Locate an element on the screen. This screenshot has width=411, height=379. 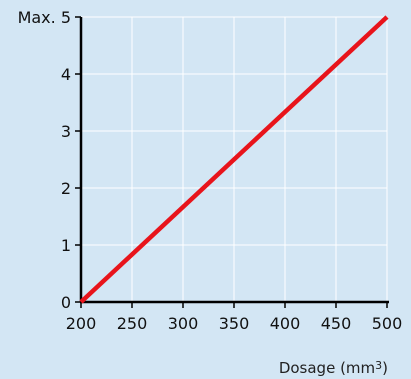
x-tick-label: 500 is located at coordinates (387, 323).